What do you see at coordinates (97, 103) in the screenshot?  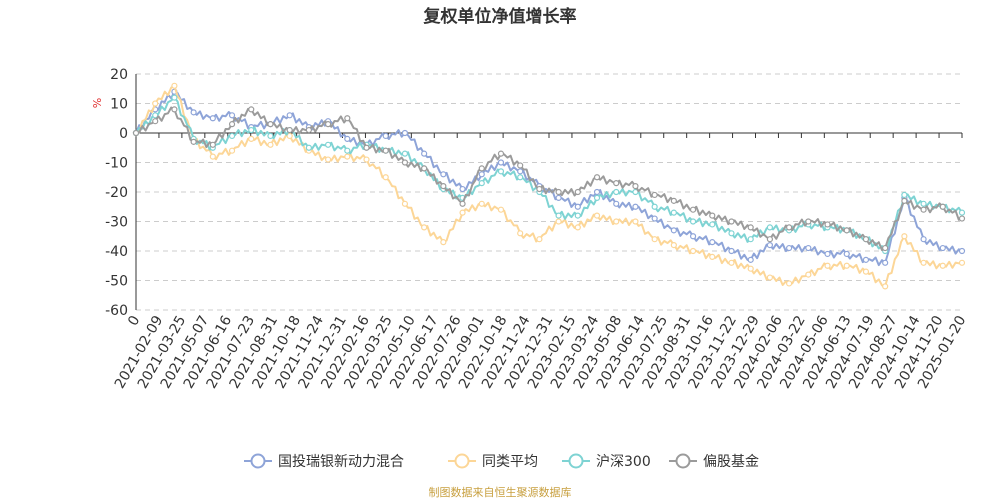 I see `y-axis-unit: %` at bounding box center [97, 103].